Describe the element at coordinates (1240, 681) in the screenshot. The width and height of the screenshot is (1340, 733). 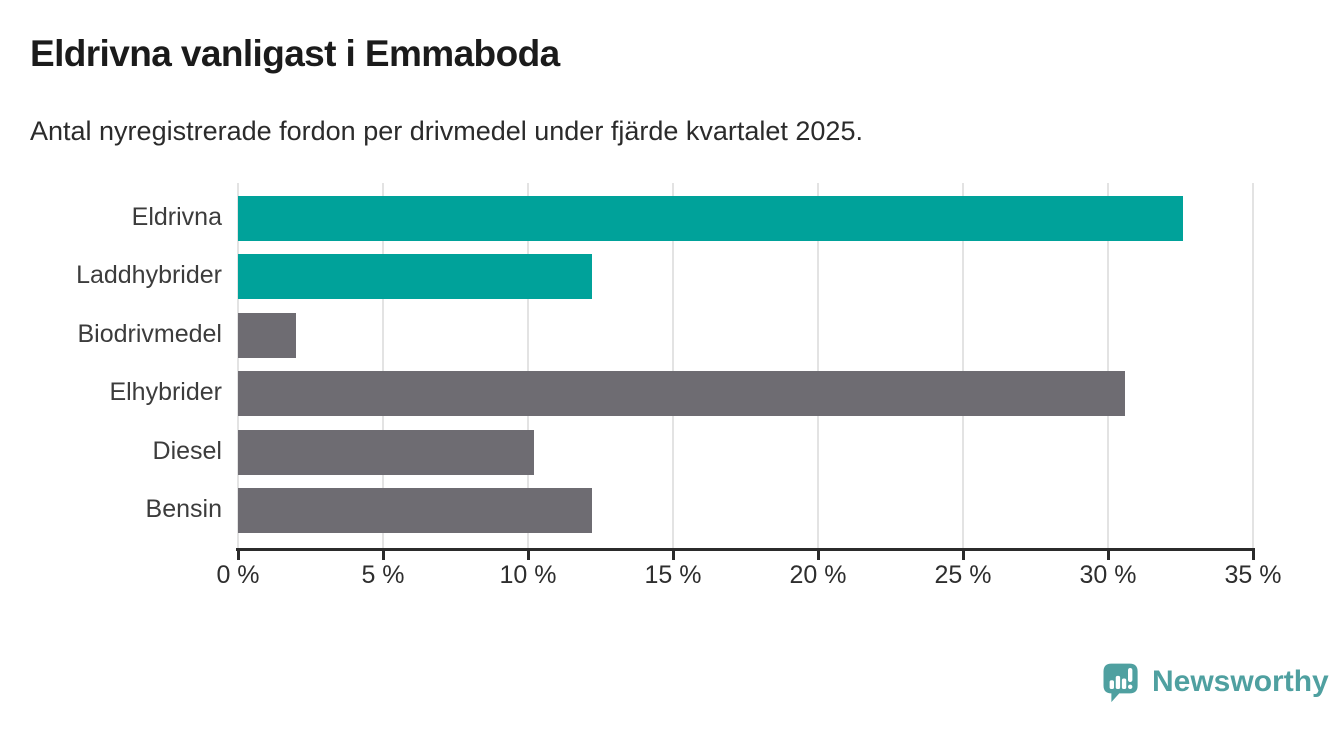
I see `newsworthy-wordmark: Newsworthy` at that location.